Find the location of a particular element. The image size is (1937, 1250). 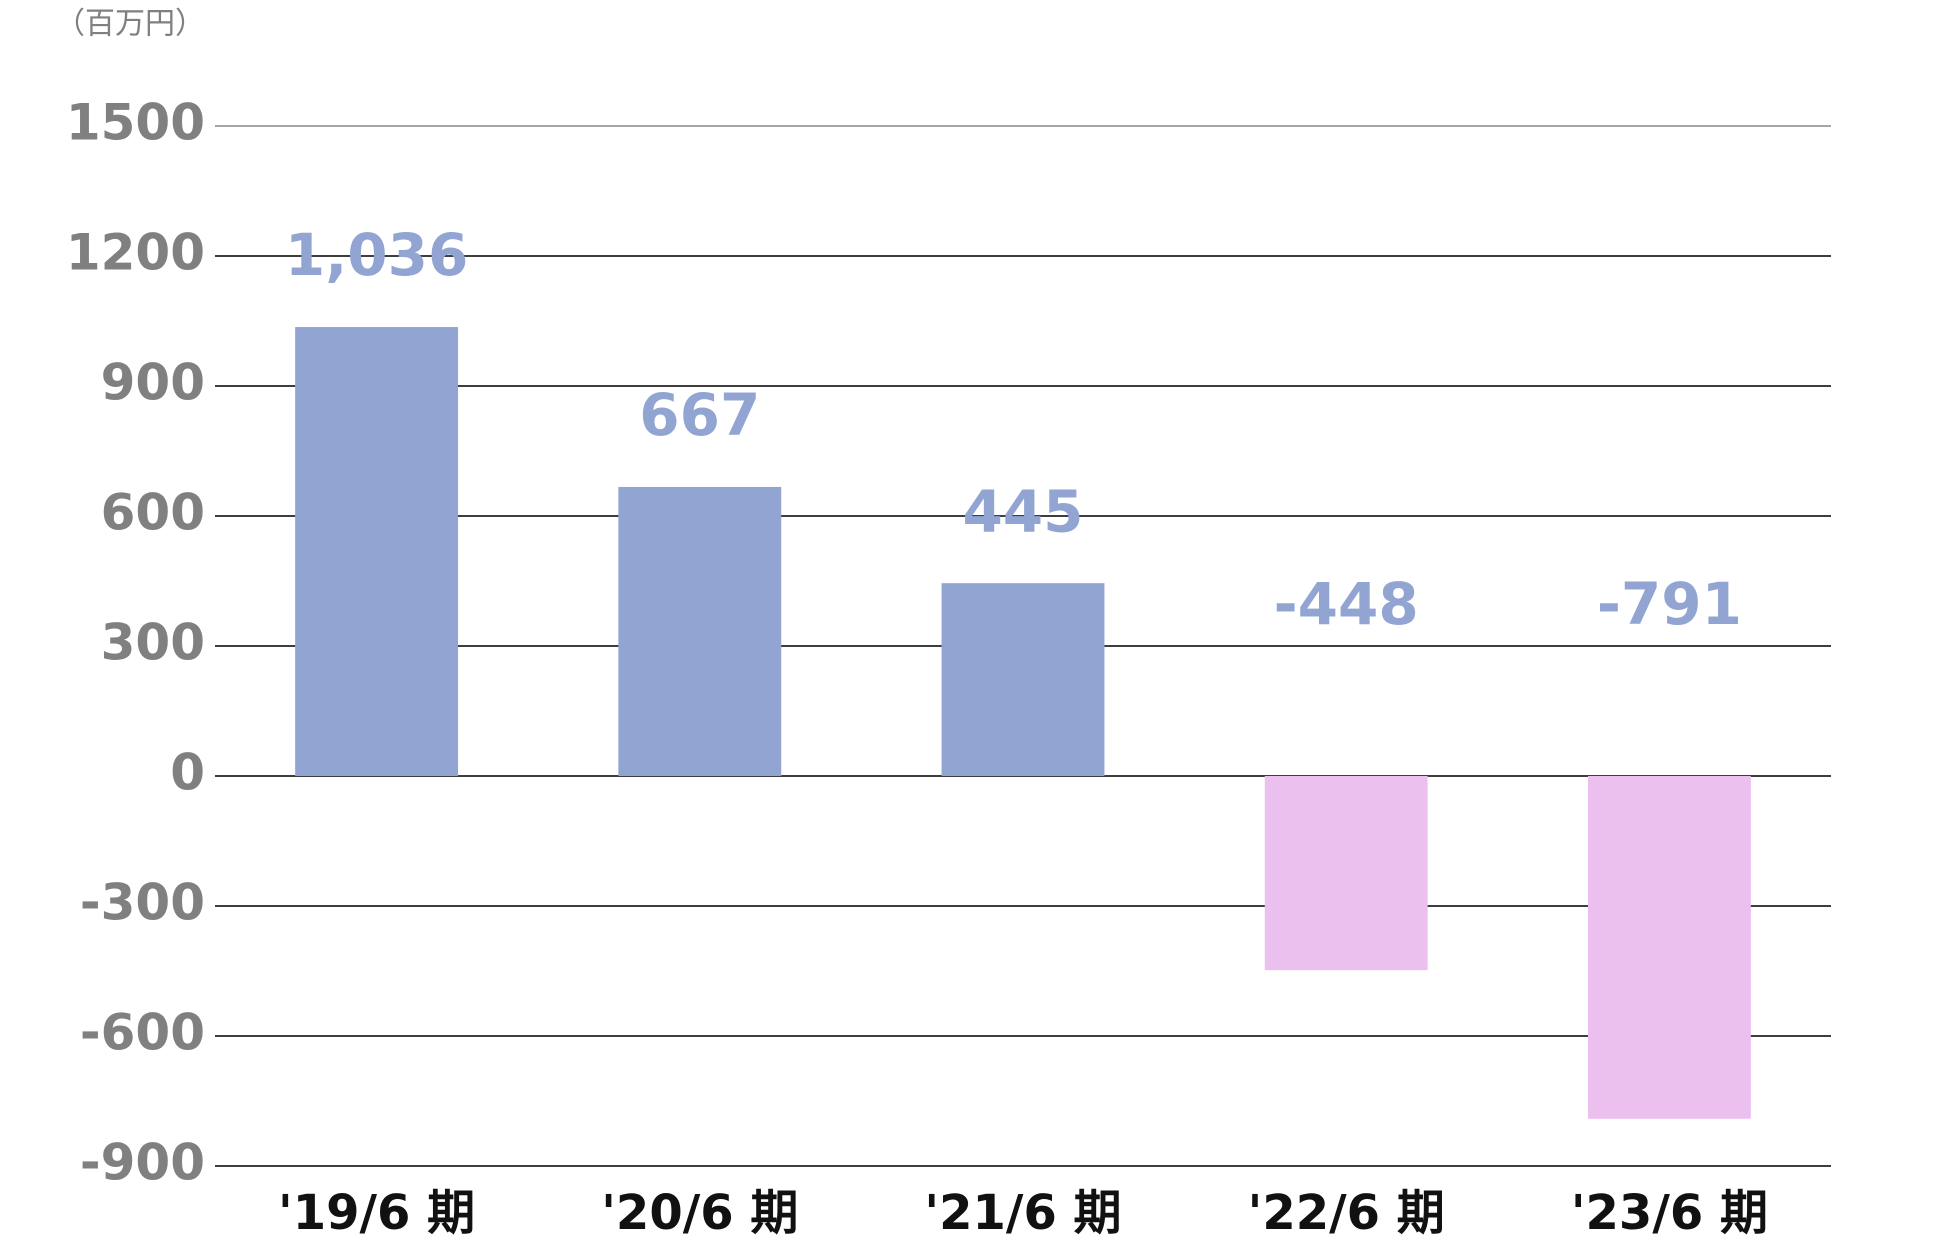

x-tick-label: '19/6 期 is located at coordinates (376, 1213).